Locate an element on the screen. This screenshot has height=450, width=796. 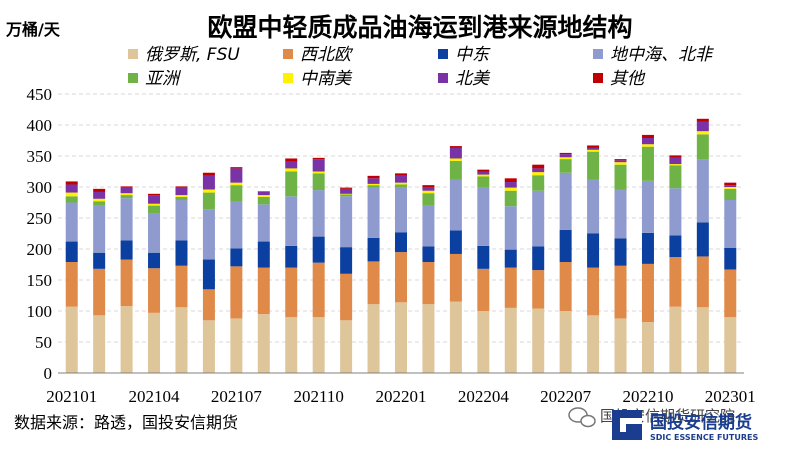
legend-label: 北美 is located at coordinates (473, 79).